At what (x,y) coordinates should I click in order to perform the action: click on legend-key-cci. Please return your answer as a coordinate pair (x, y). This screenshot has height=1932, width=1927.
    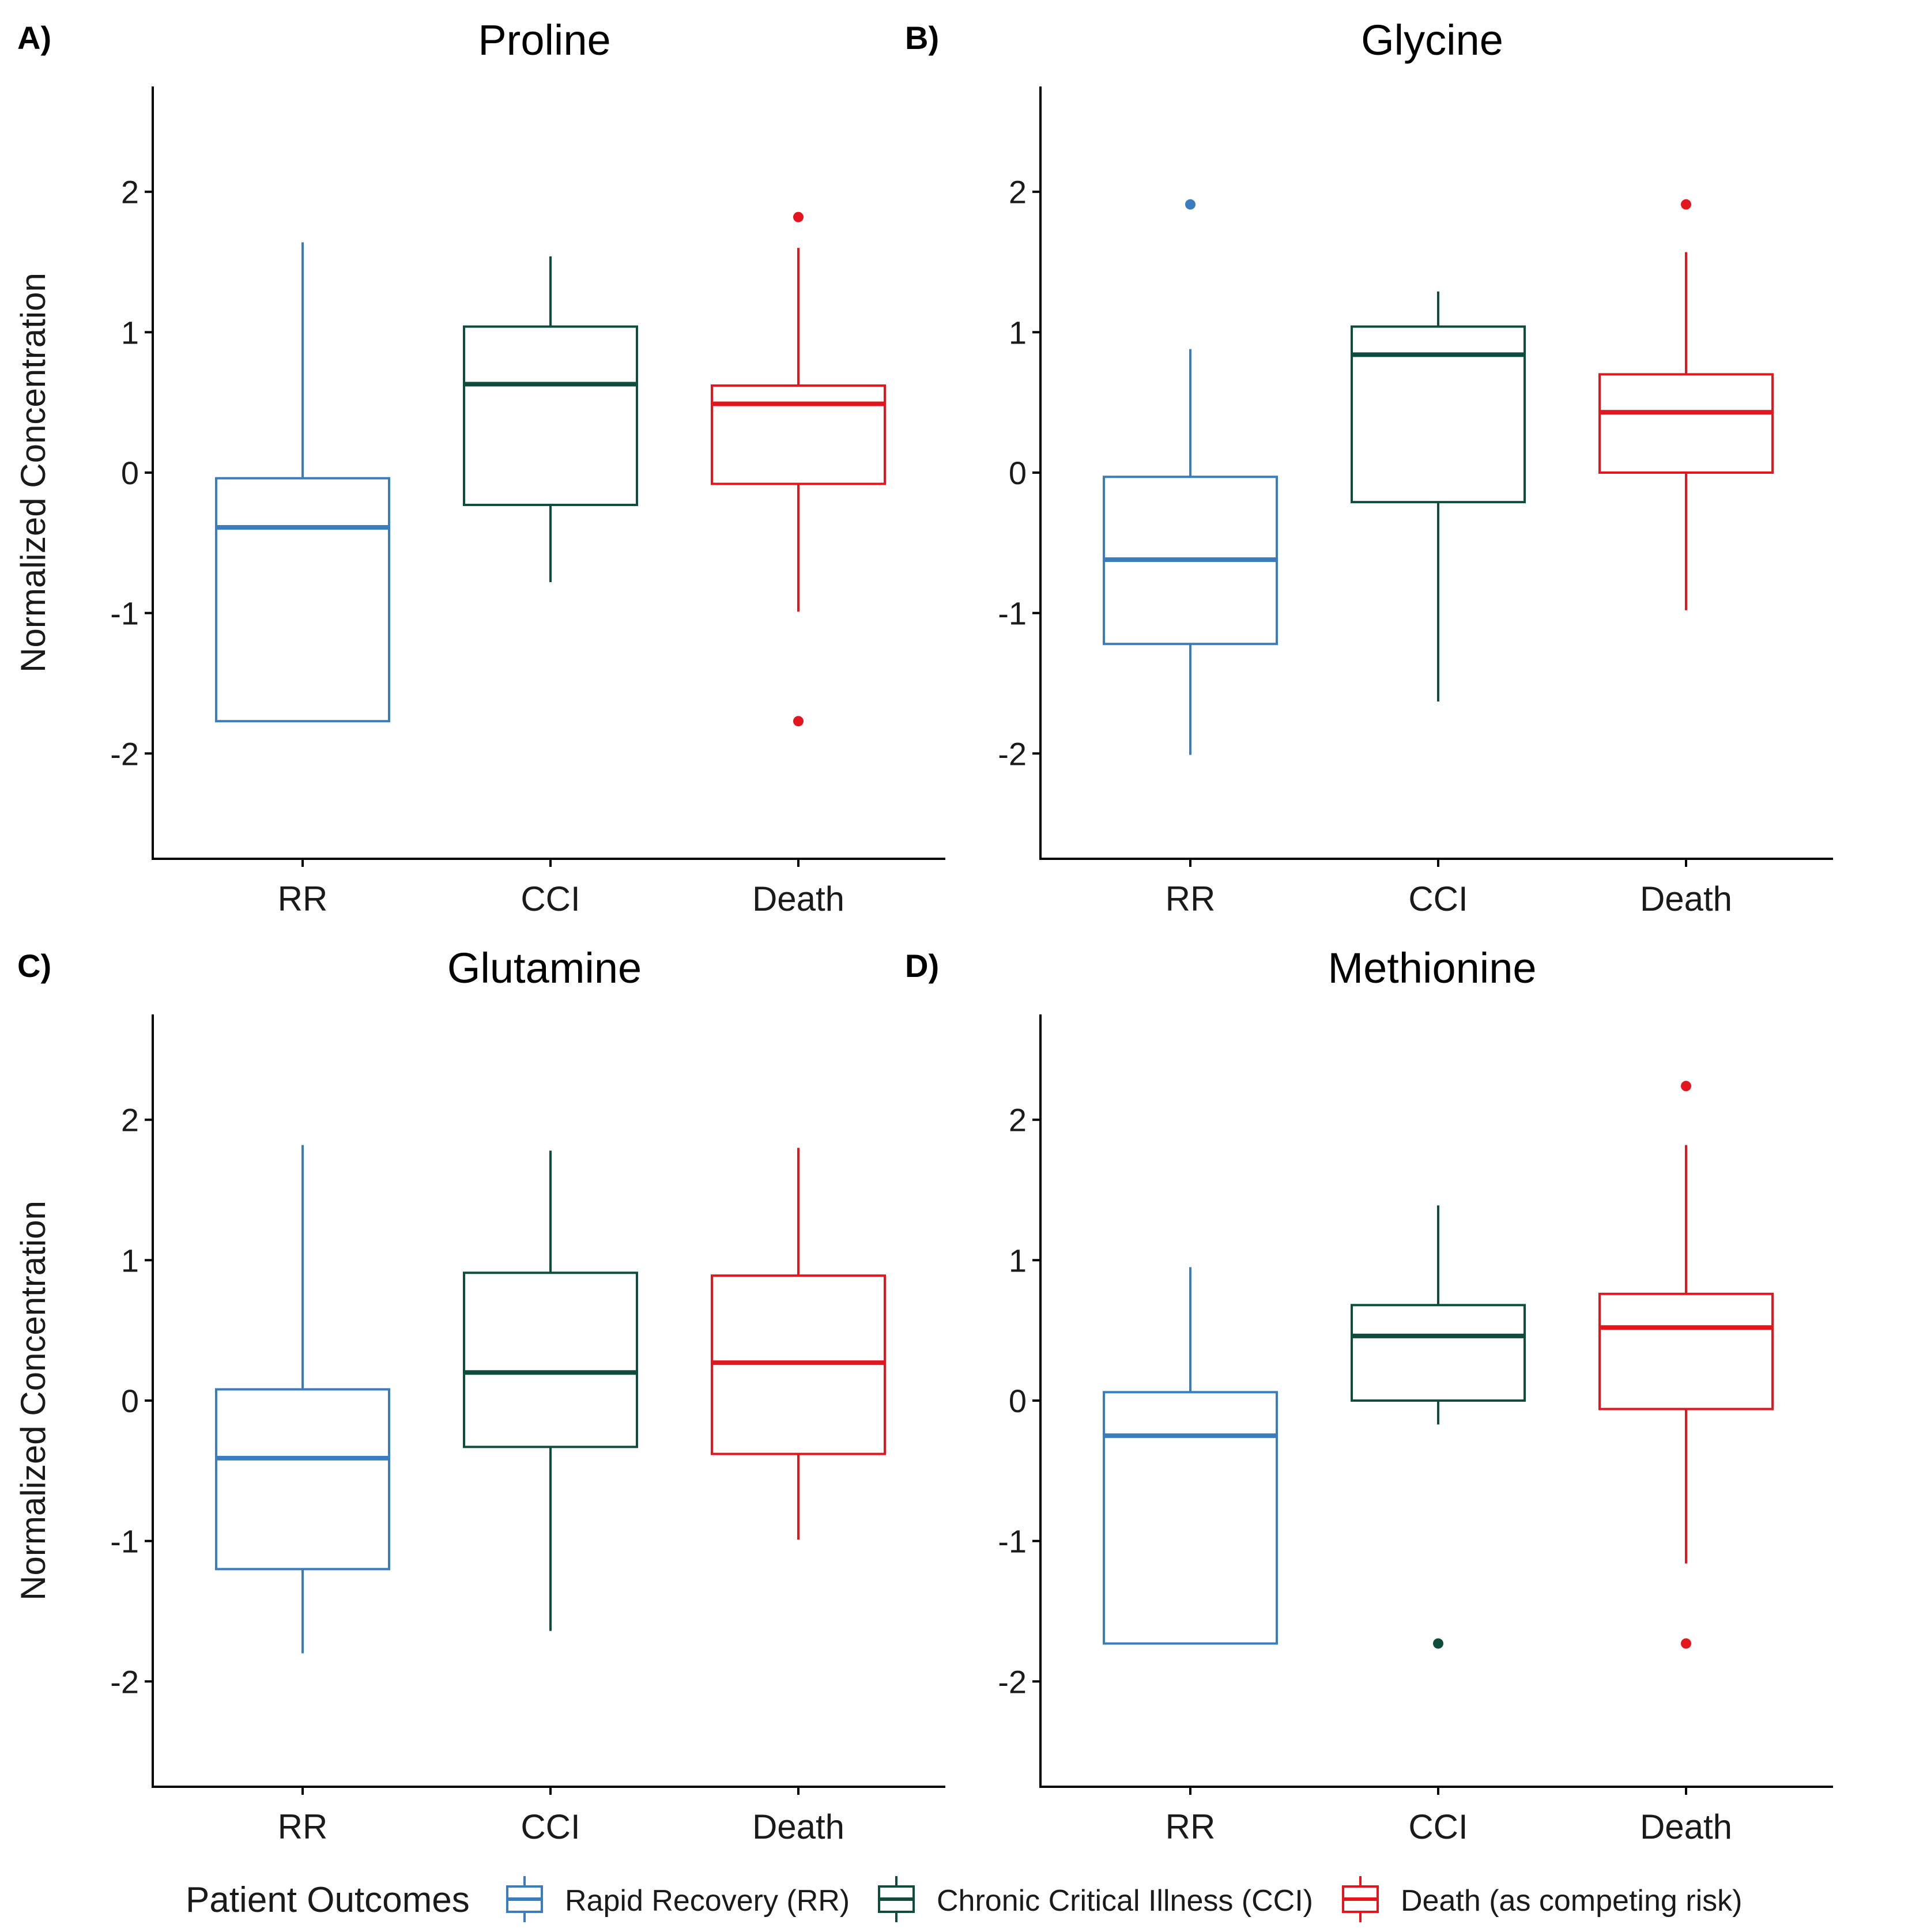
    Looking at the image, I should click on (897, 1899).